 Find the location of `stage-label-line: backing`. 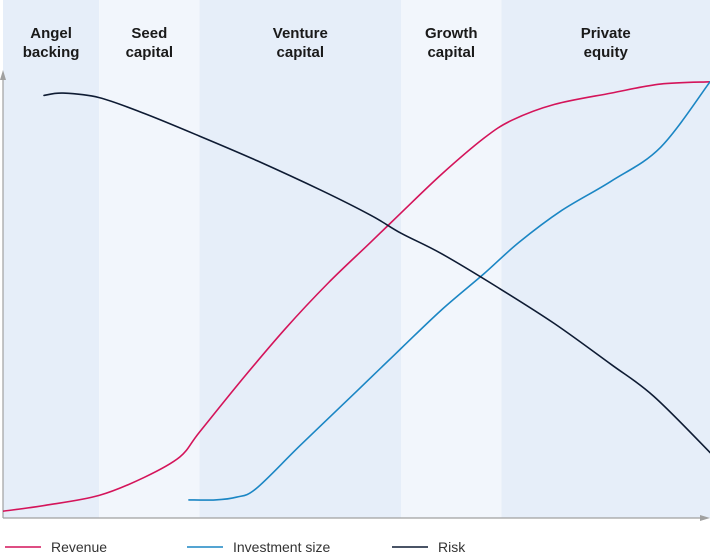

stage-label-line: backing is located at coordinates (51, 52).